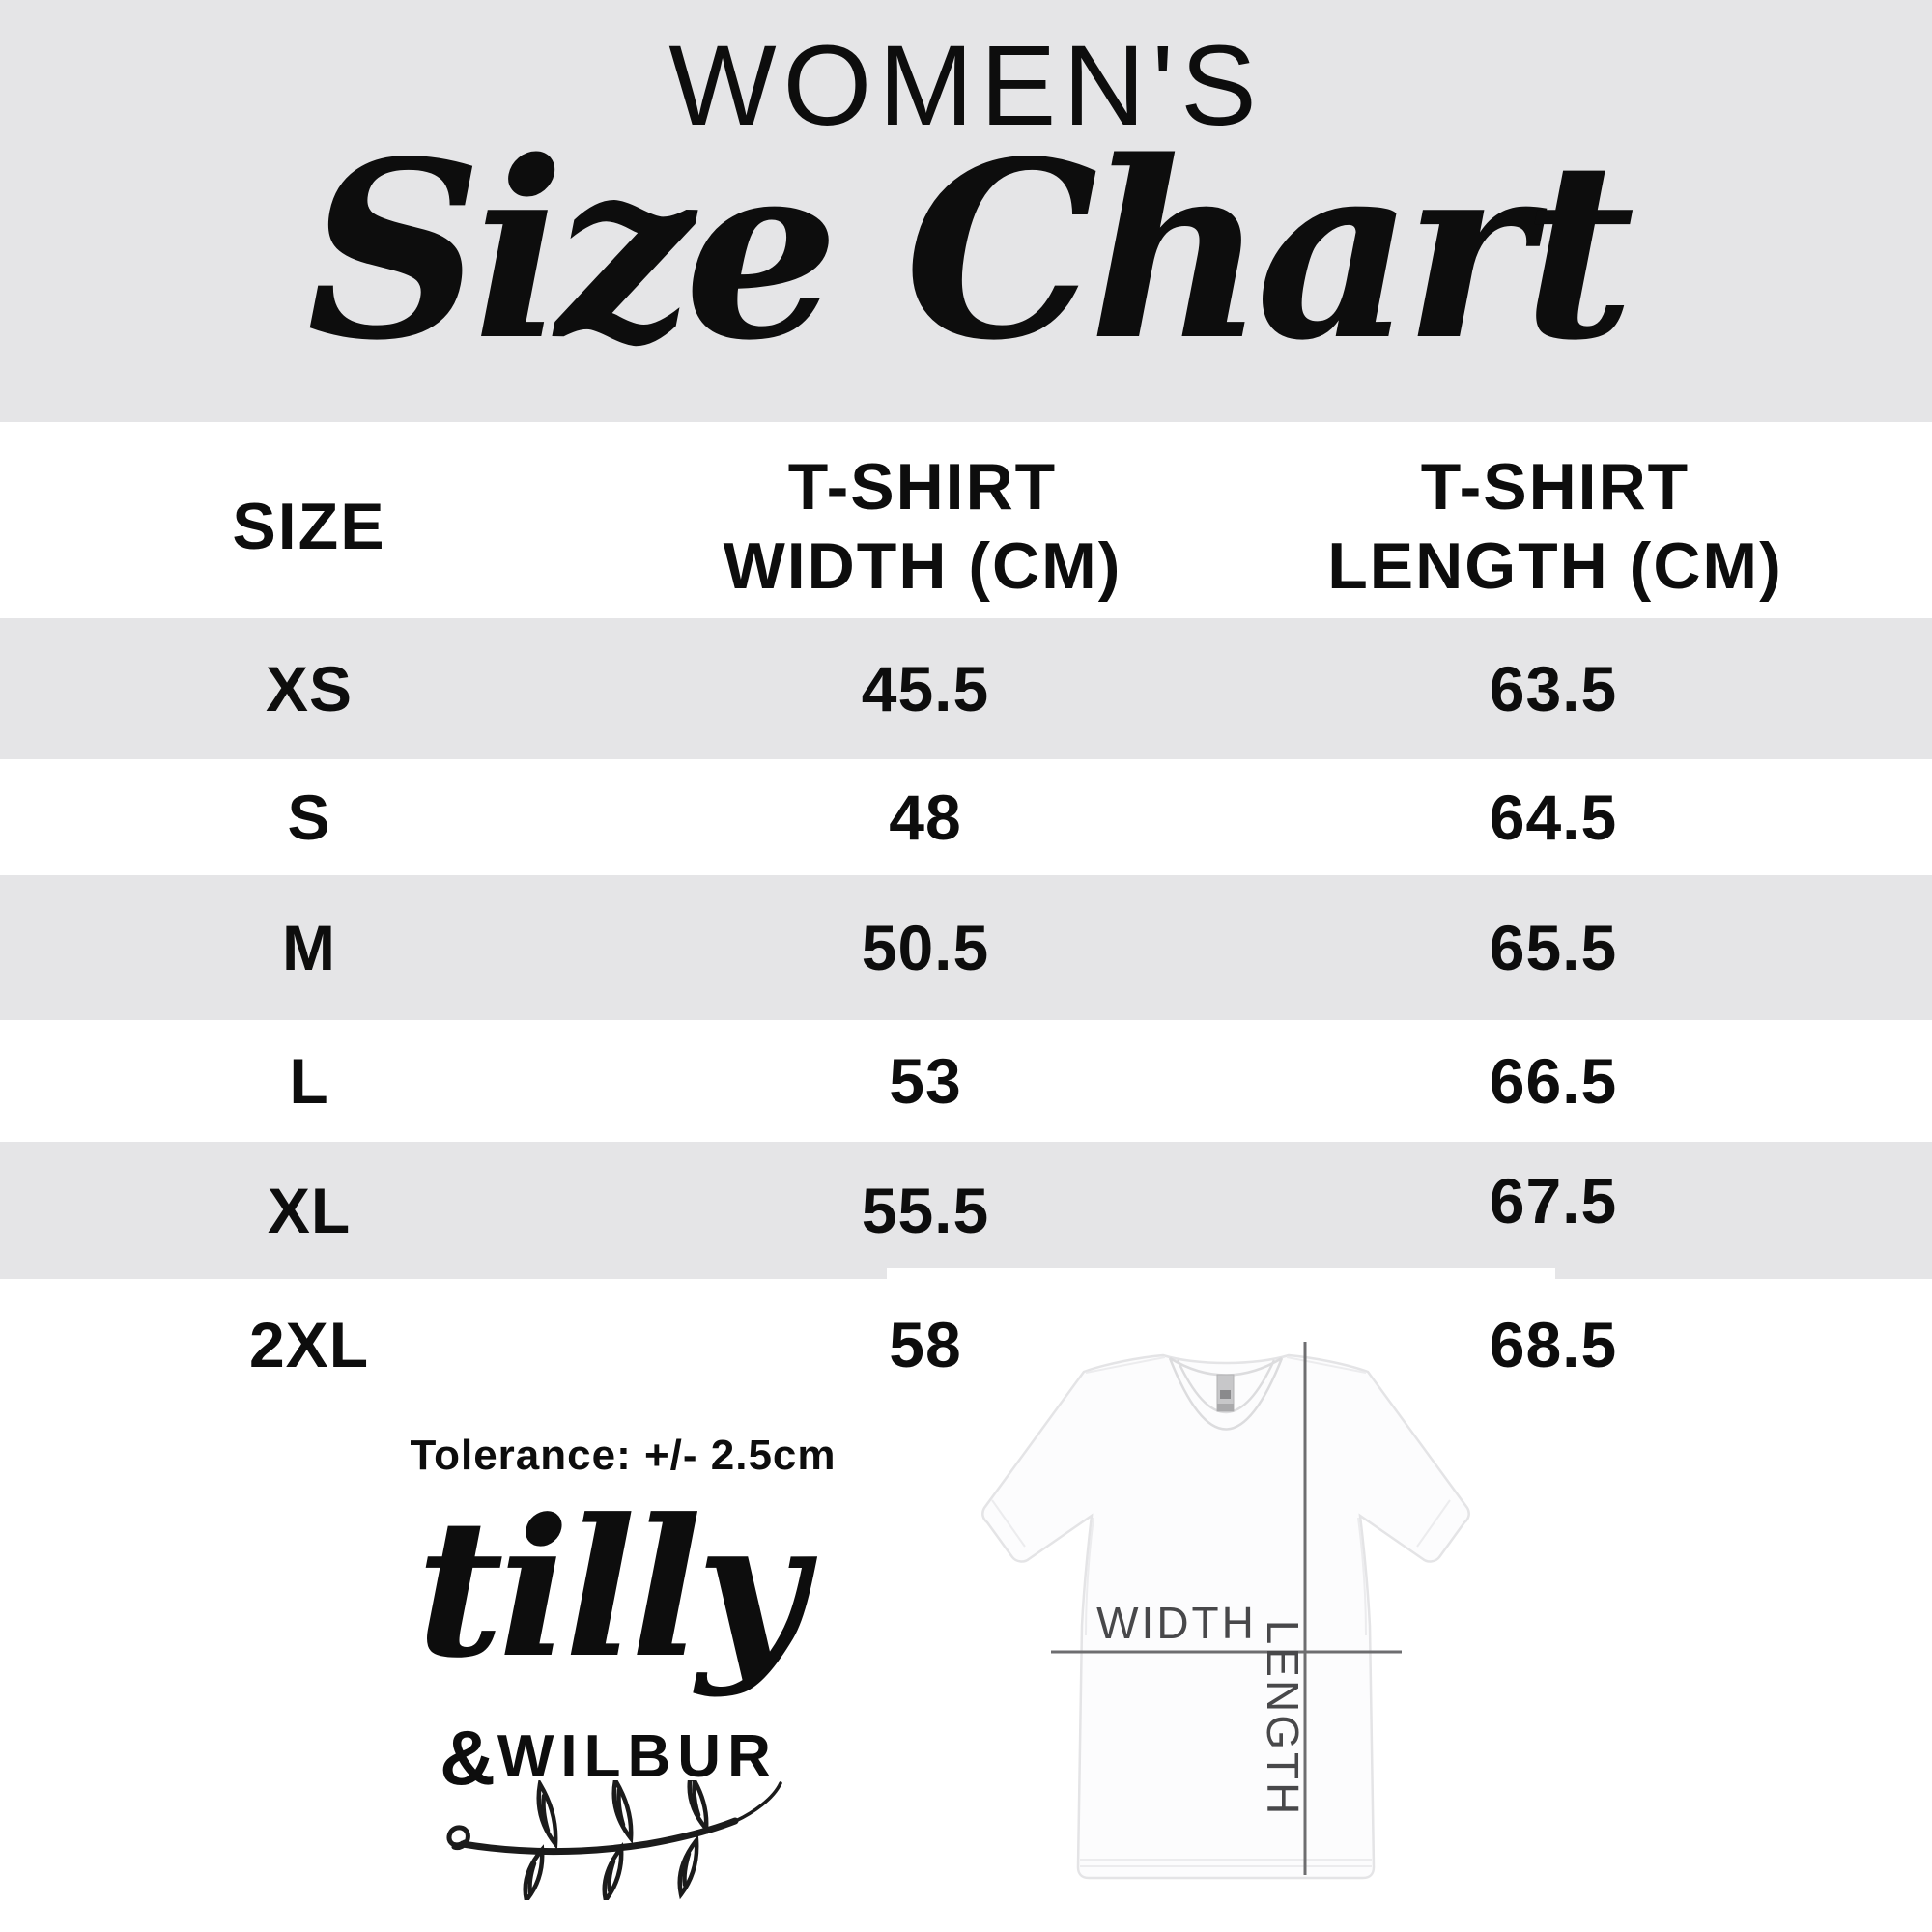 Image resolution: width=1932 pixels, height=1932 pixels. I want to click on neck-tag, so click(1225, 1393).